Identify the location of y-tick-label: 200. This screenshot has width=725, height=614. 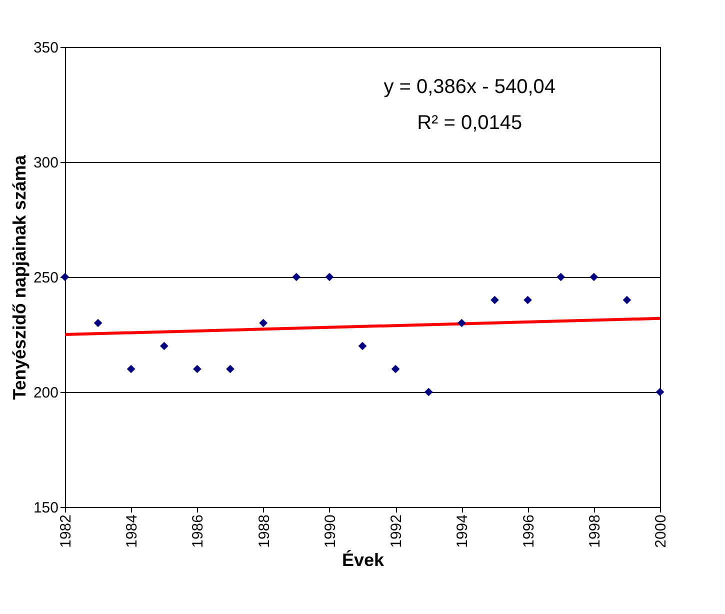
(45, 393).